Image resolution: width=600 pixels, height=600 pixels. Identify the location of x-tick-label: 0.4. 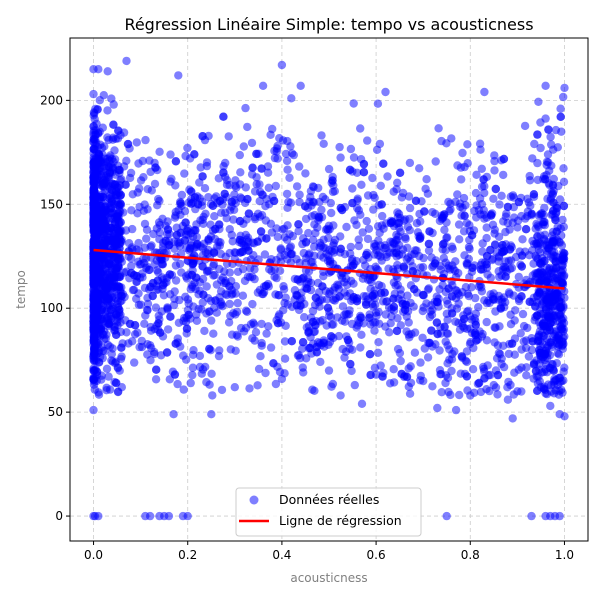
(281, 555).